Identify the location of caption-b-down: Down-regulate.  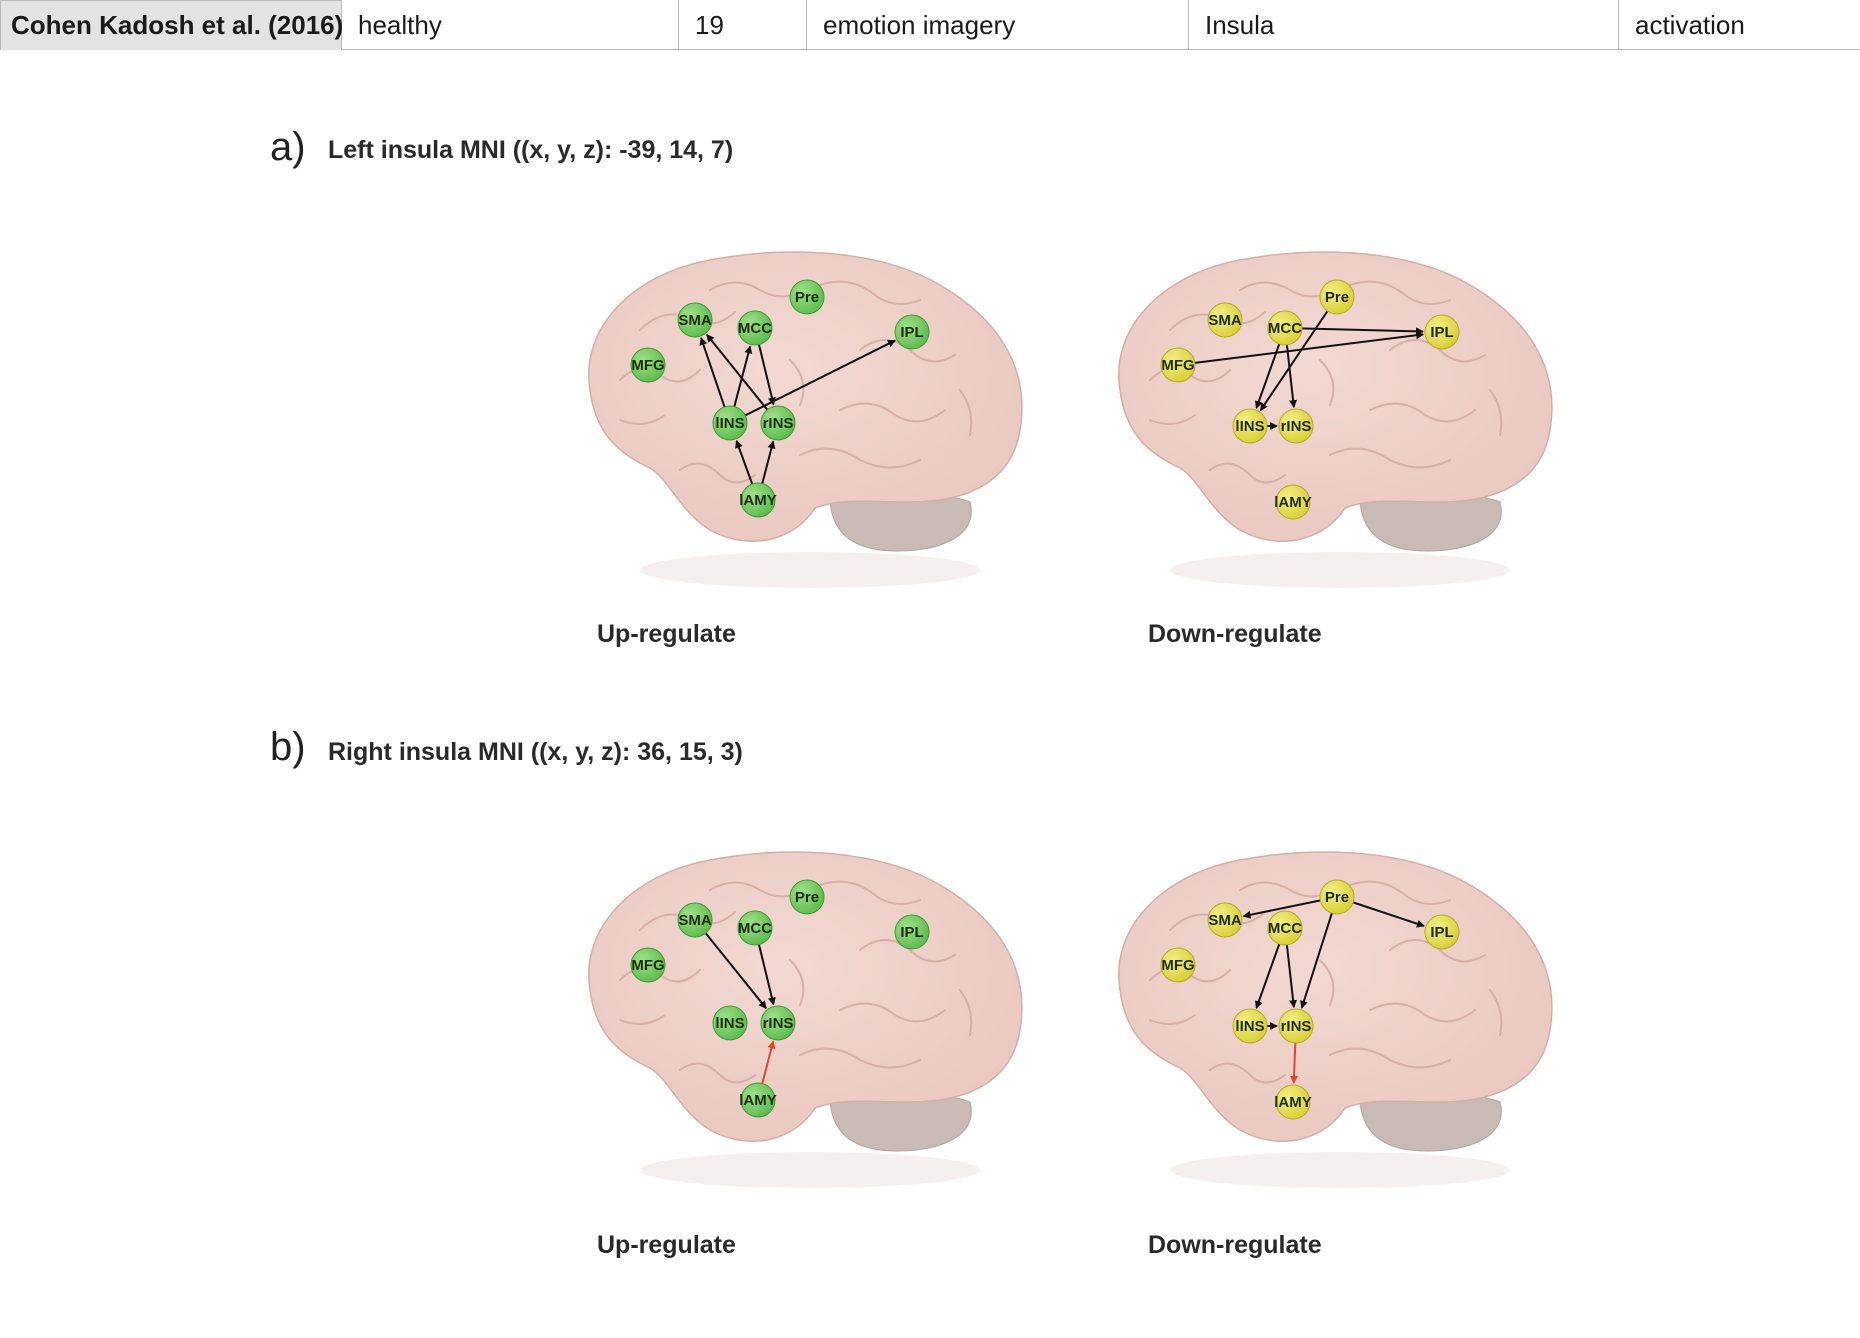
(1235, 1245).